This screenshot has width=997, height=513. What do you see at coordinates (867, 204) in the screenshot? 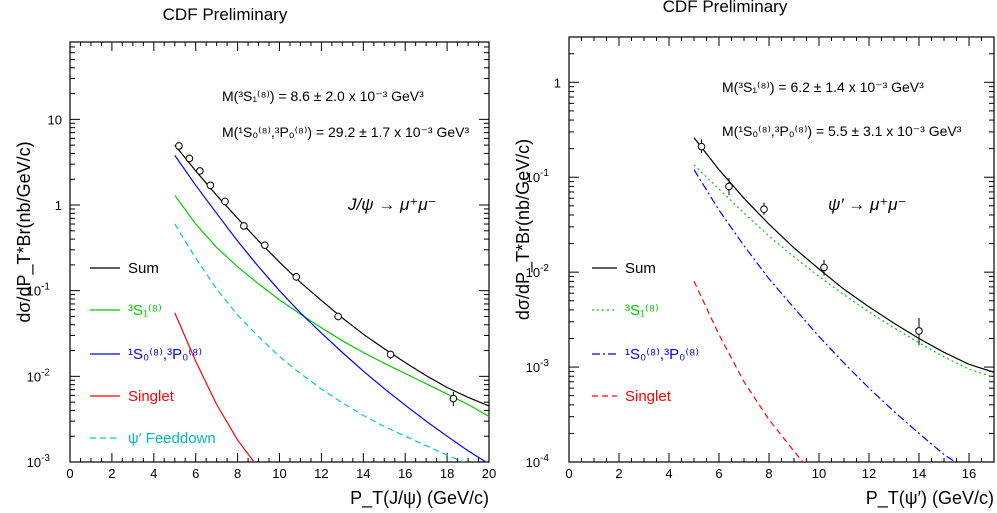
I see `decay-process-label: ψ′ → μ⁺μ⁻` at bounding box center [867, 204].